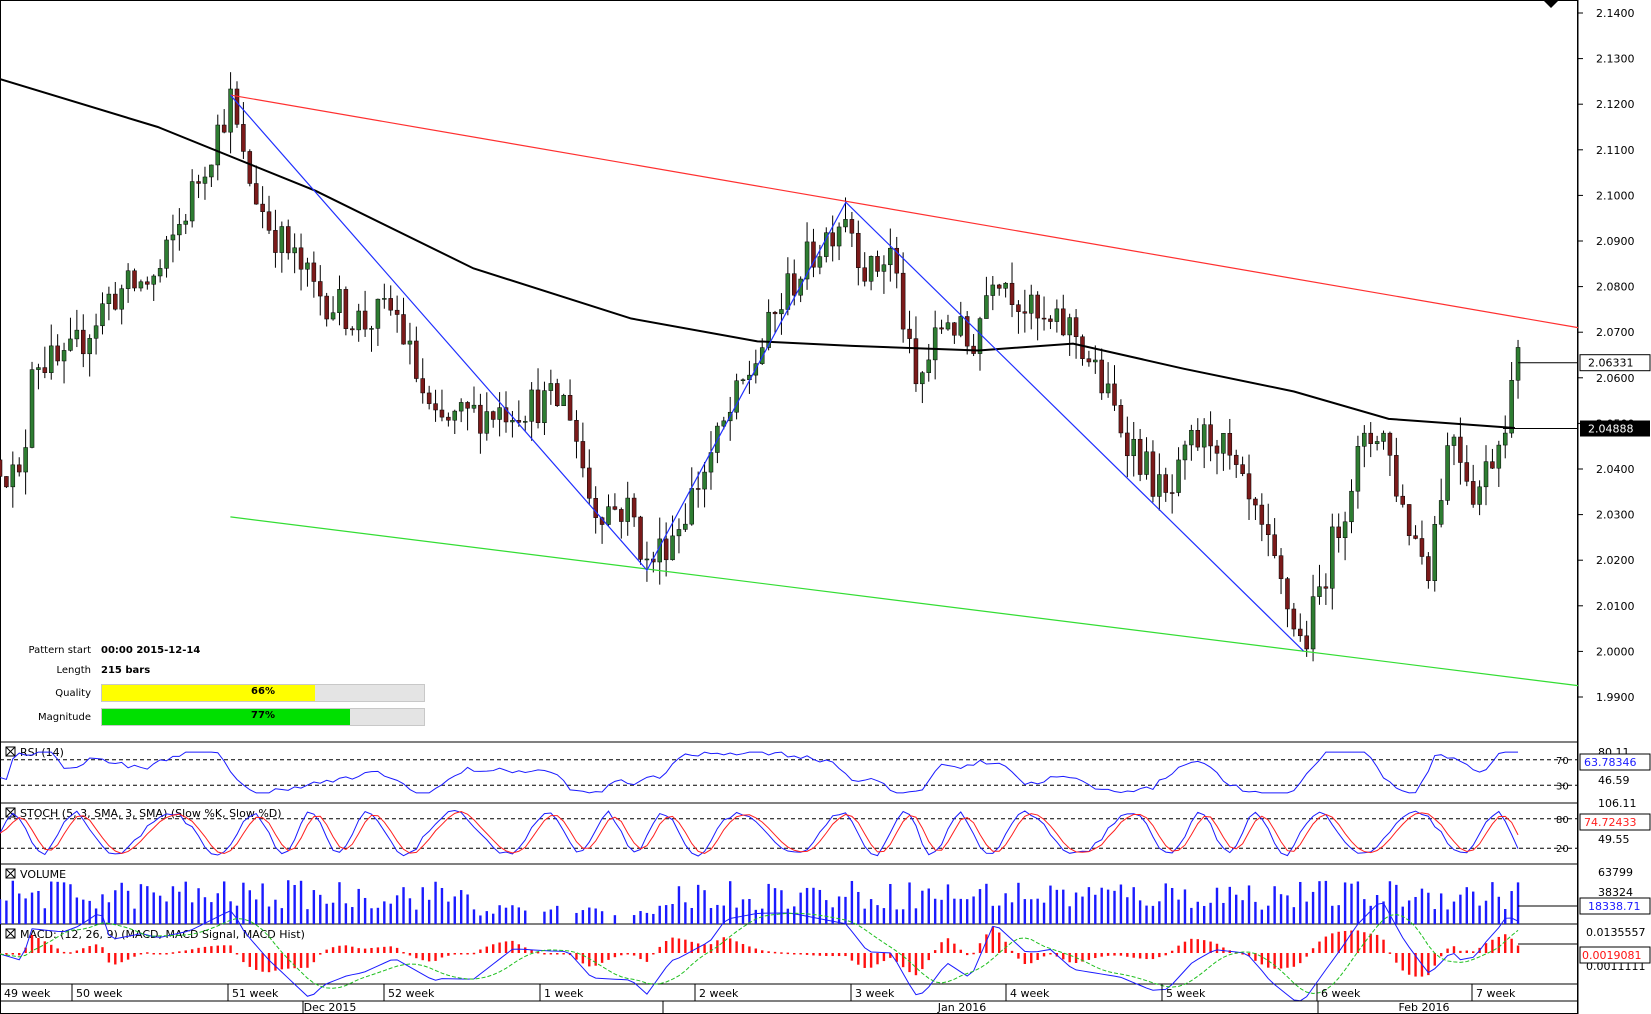 The image size is (1651, 1014). Describe the element at coordinates (1615, 822) in the screenshot. I see `stoch-value-box` at that location.